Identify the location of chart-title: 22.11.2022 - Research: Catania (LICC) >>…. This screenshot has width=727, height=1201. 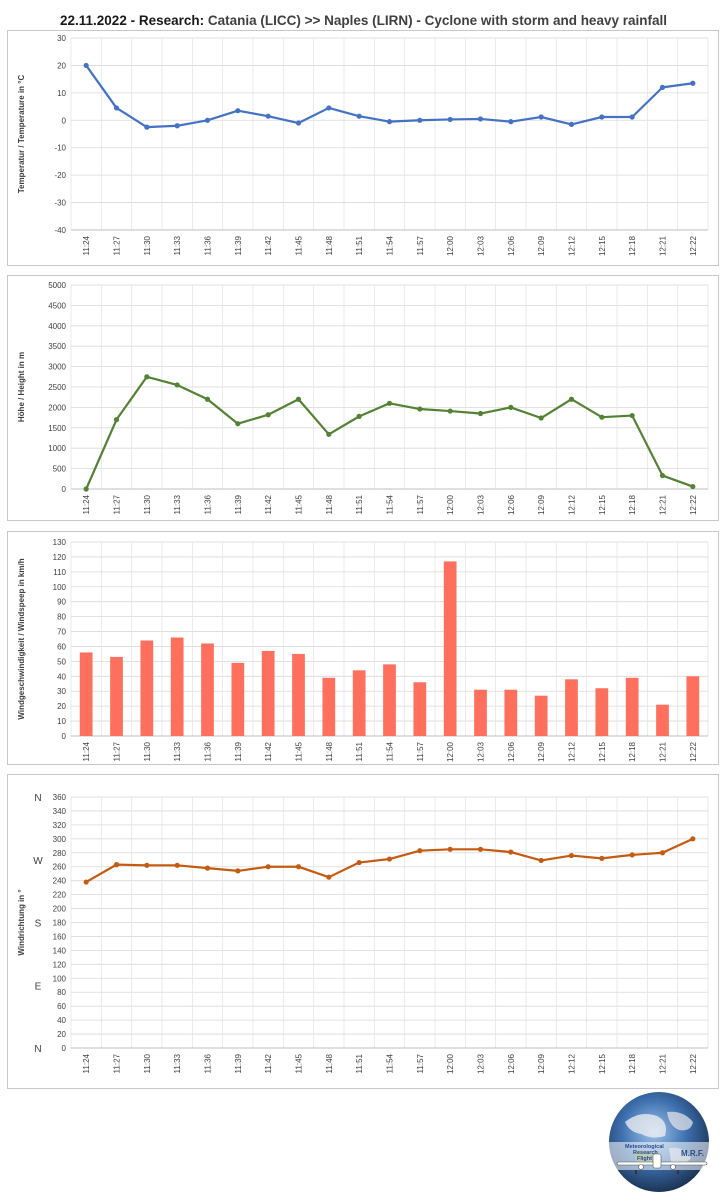
(363, 20).